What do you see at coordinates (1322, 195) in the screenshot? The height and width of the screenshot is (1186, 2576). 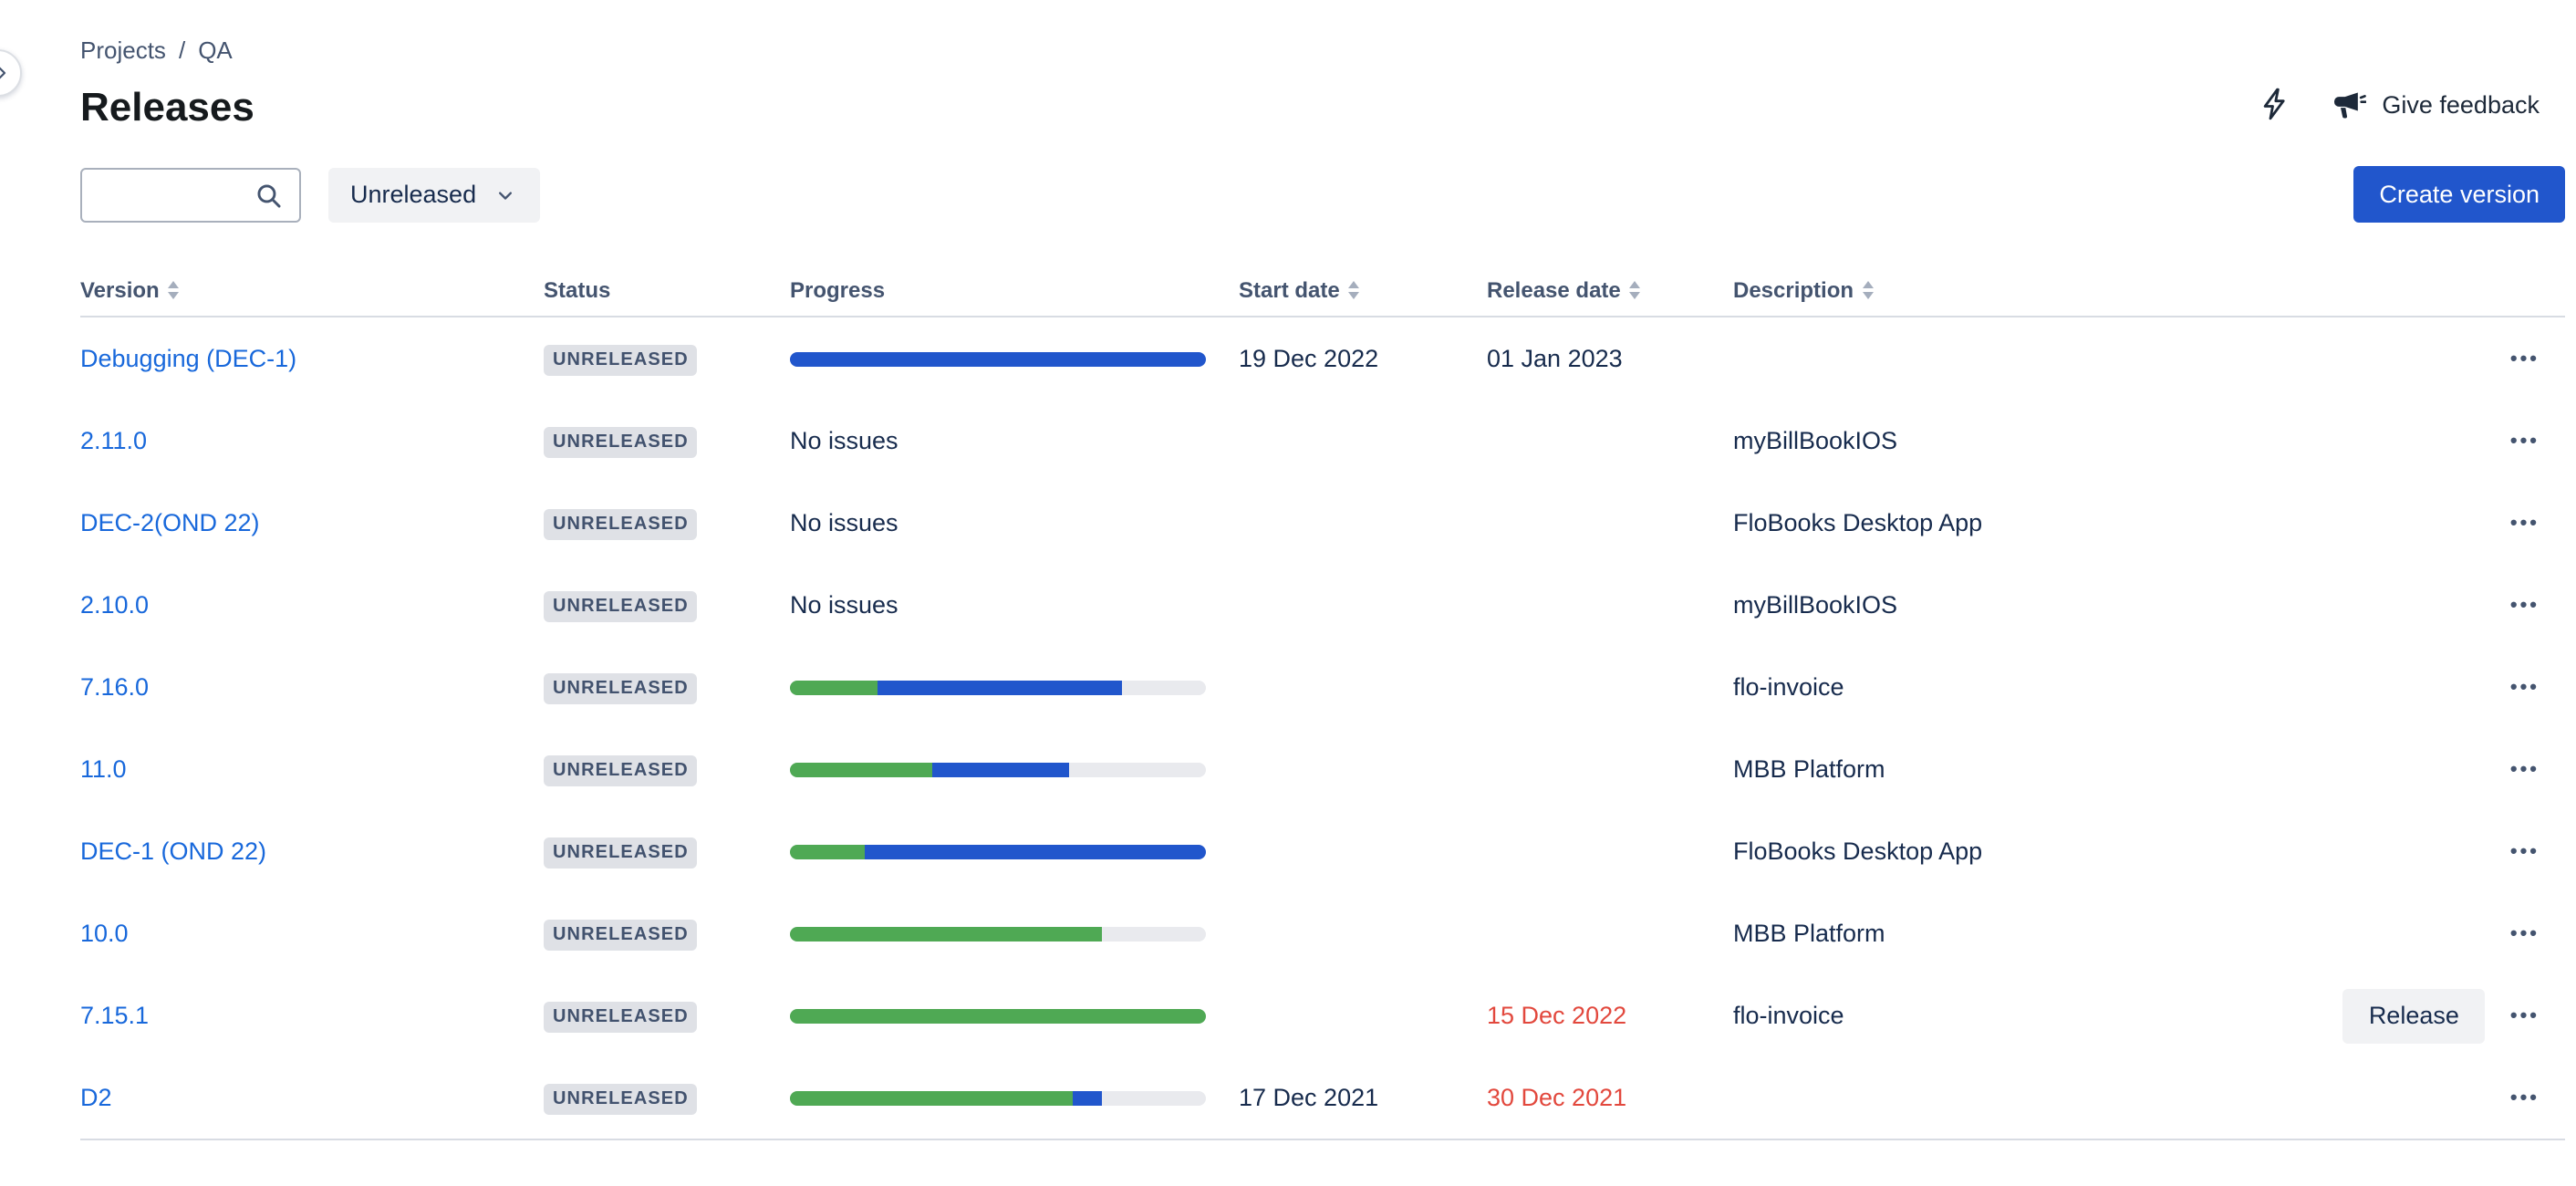 I see `toolbar: Unreleased Create version` at bounding box center [1322, 195].